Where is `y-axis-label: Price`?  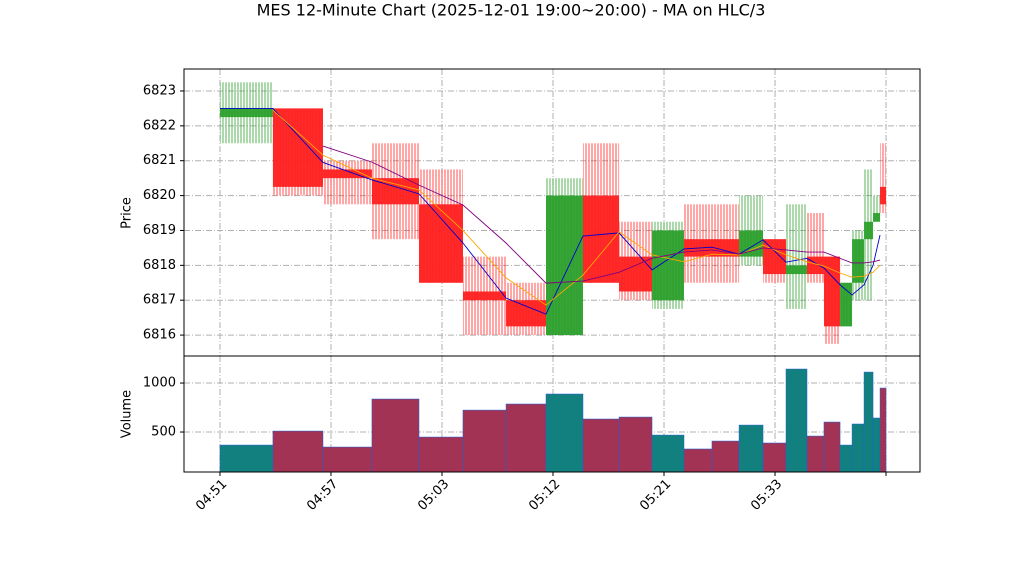 y-axis-label: Price is located at coordinates (127, 213).